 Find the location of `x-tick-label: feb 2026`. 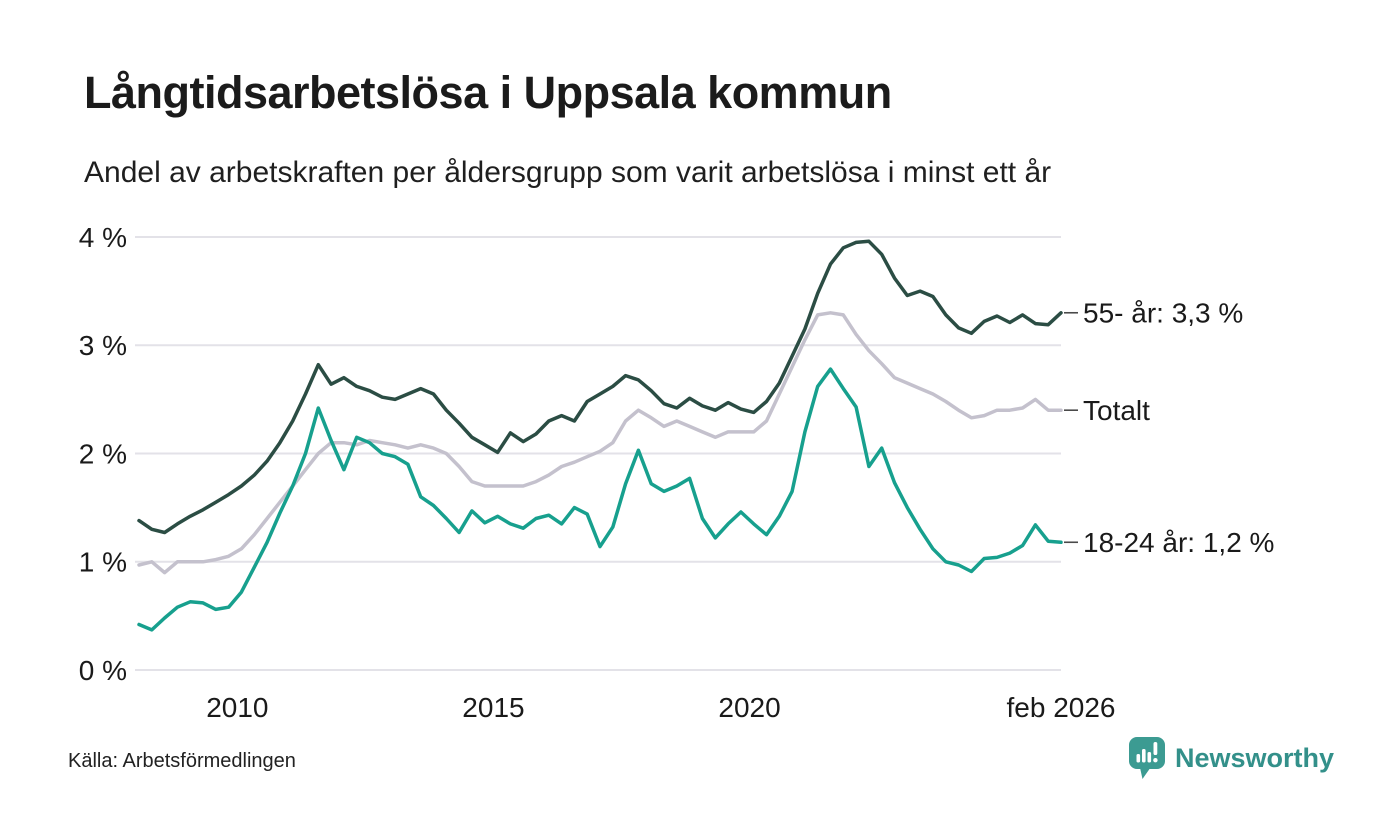

x-tick-label: feb 2026 is located at coordinates (1061, 707).